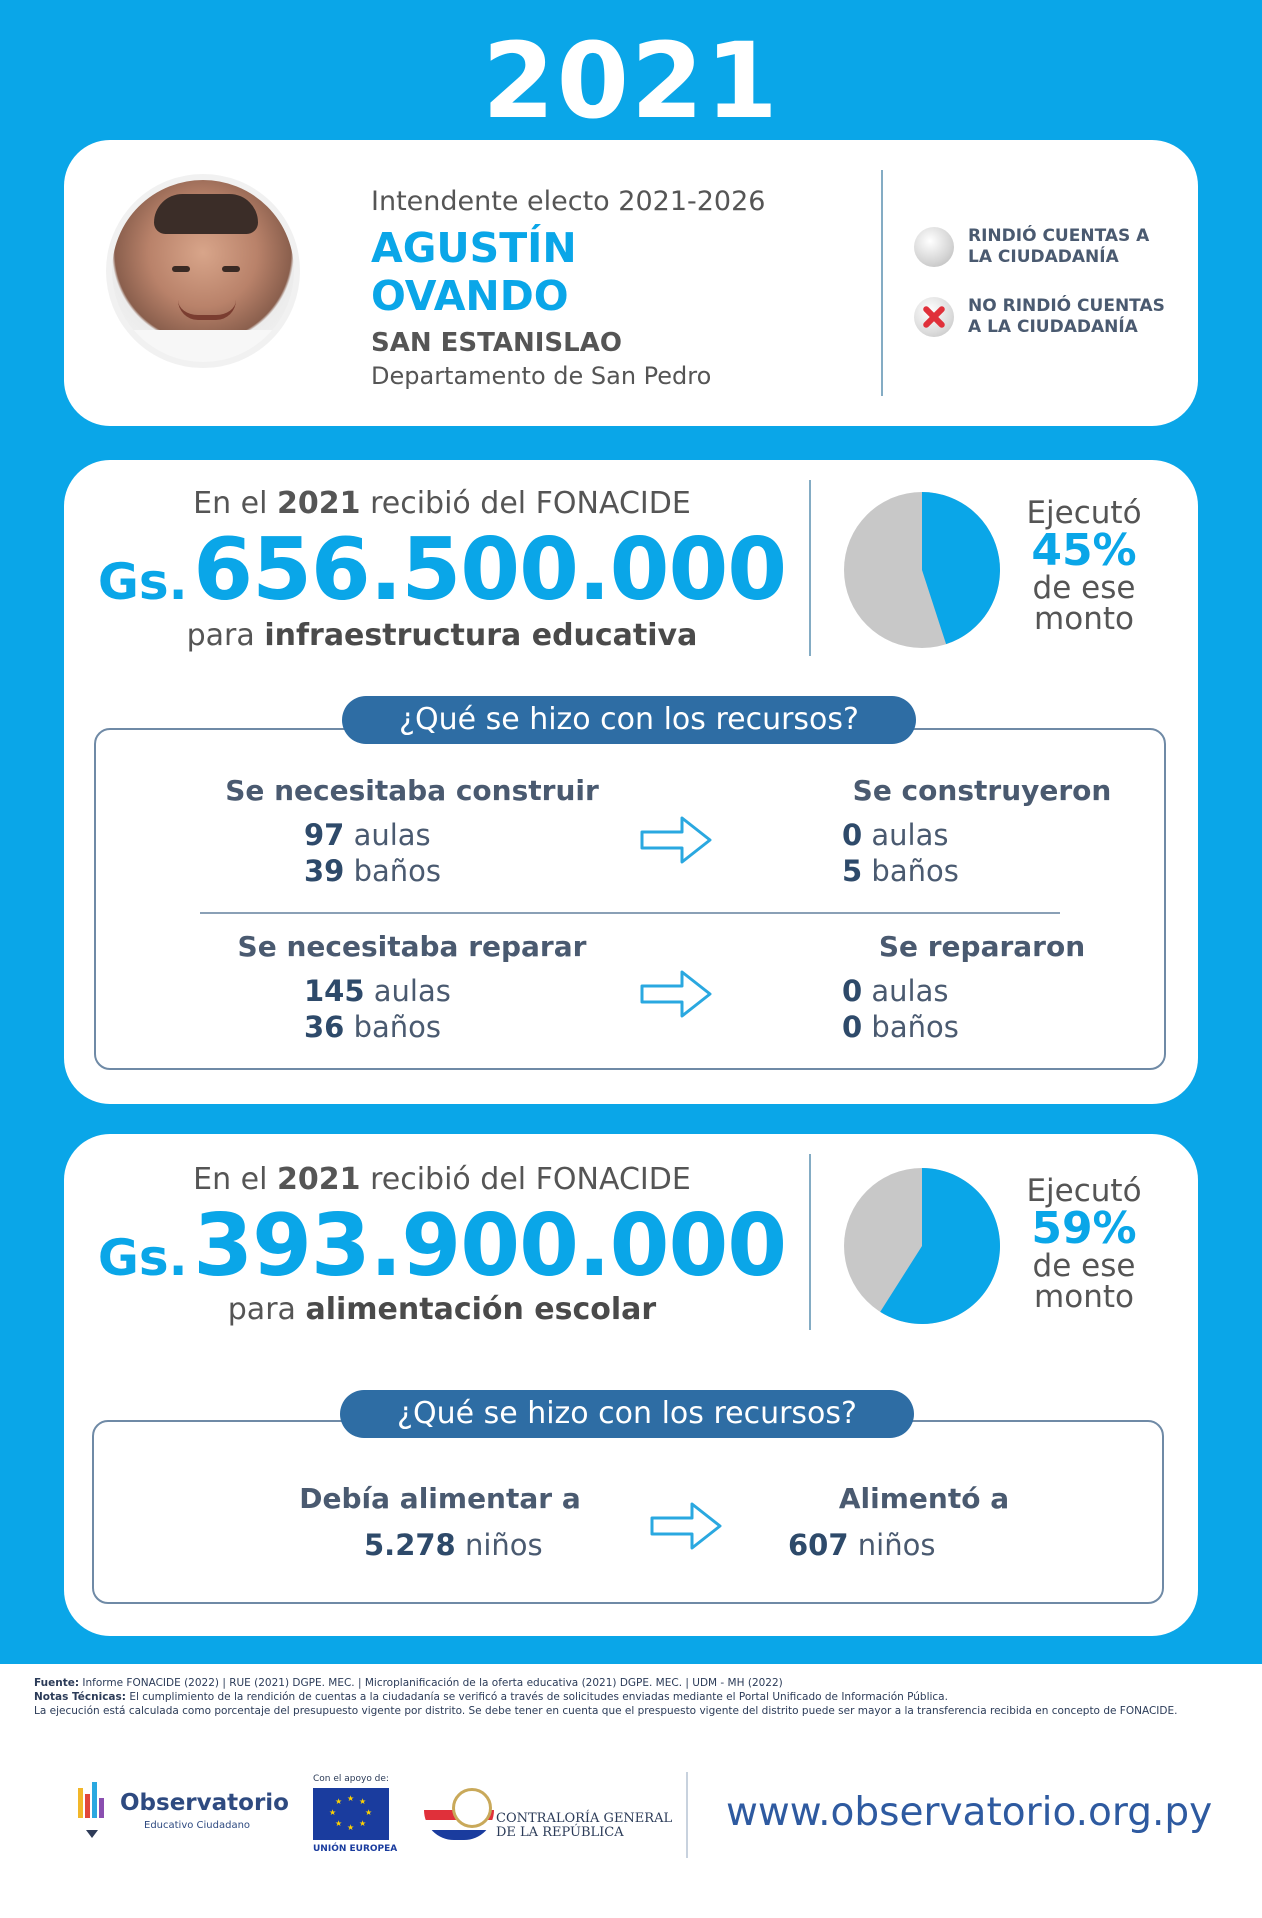 The width and height of the screenshot is (1262, 1918). I want to click on food-question-pill: ¿Qué se hizo con los recursos?, so click(627, 1414).